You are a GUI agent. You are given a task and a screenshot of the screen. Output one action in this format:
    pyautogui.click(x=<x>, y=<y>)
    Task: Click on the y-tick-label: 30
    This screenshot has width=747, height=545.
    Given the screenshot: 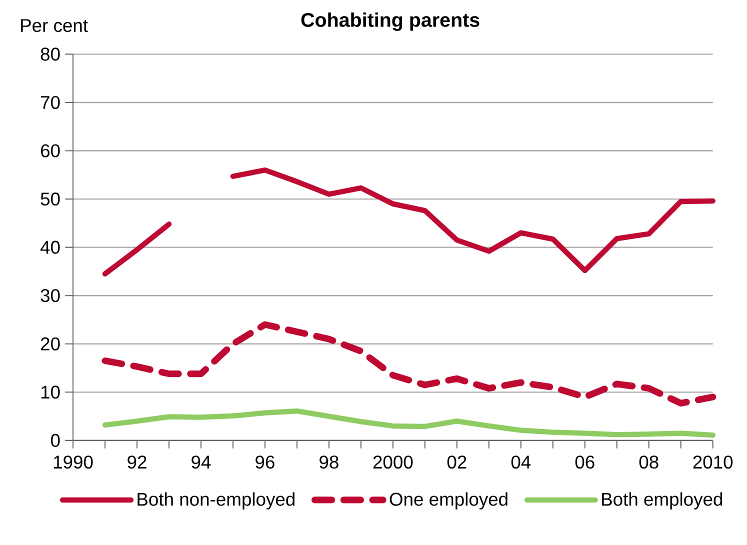 What is the action you would take?
    pyautogui.click(x=50, y=295)
    